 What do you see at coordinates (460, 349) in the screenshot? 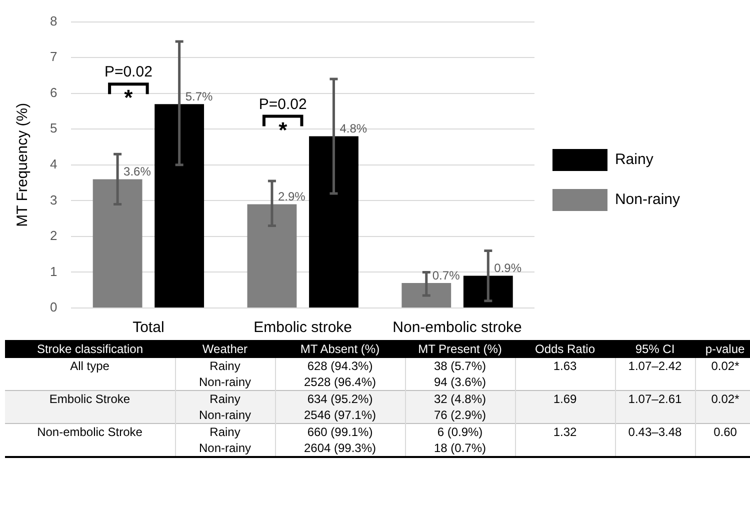
I see `category-label: MT Present (%)` at bounding box center [460, 349].